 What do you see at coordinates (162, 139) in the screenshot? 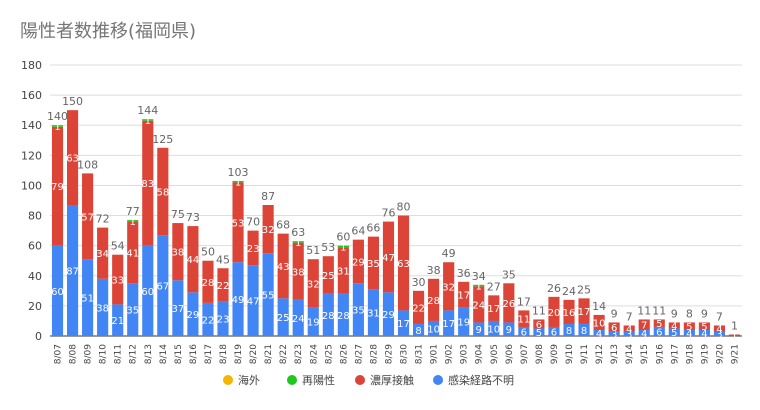
I see `total-label: 125` at bounding box center [162, 139].